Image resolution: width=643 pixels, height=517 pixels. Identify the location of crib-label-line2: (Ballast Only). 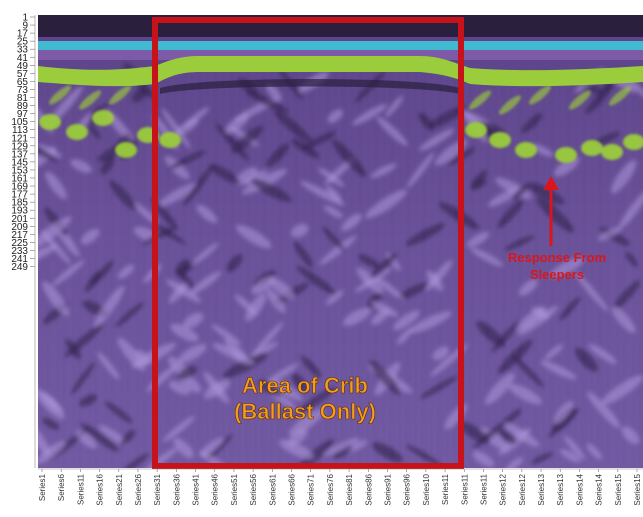
(305, 411).